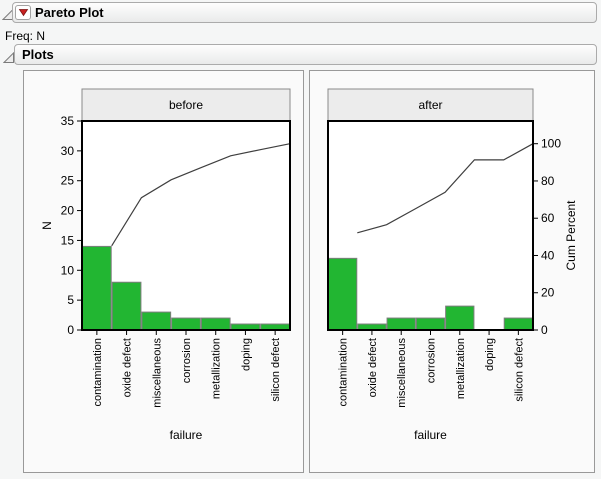  Describe the element at coordinates (126, 306) in the screenshot. I see `pareto-bar-oxide-defect` at that location.